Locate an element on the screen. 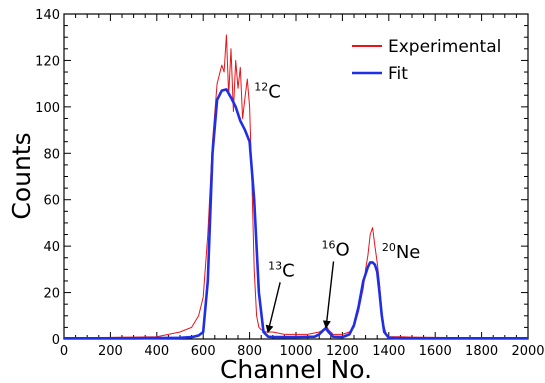  y-tick-label: 100 is located at coordinates (47, 108).